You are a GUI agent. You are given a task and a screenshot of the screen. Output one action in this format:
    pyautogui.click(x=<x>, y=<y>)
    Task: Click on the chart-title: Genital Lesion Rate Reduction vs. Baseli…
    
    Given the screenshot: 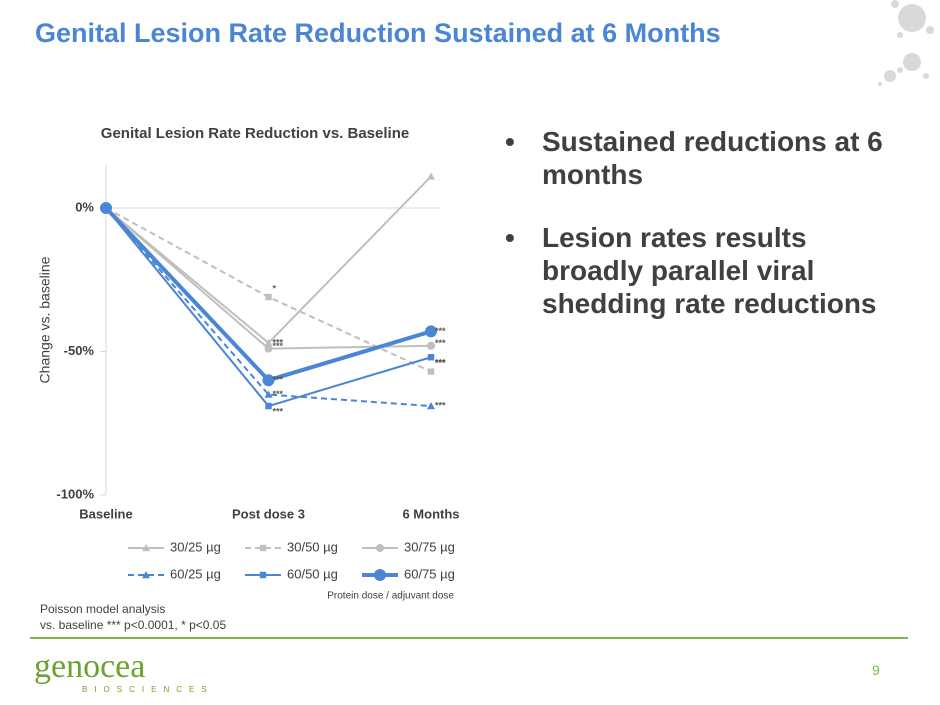 What is the action you would take?
    pyautogui.click(x=255, y=133)
    